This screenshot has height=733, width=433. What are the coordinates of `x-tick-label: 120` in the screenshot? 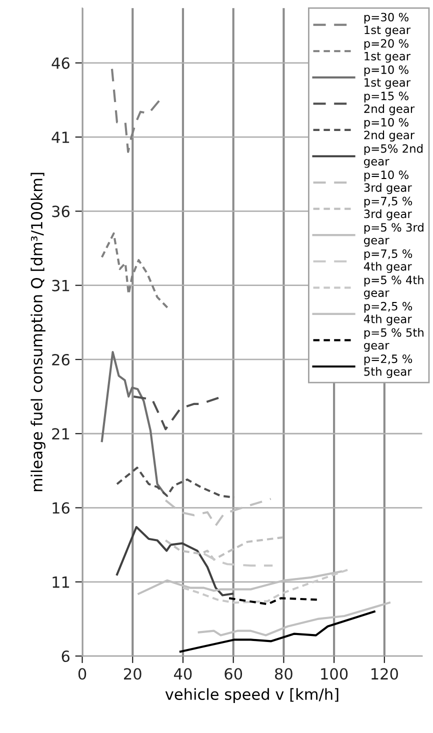 It's located at (385, 674).